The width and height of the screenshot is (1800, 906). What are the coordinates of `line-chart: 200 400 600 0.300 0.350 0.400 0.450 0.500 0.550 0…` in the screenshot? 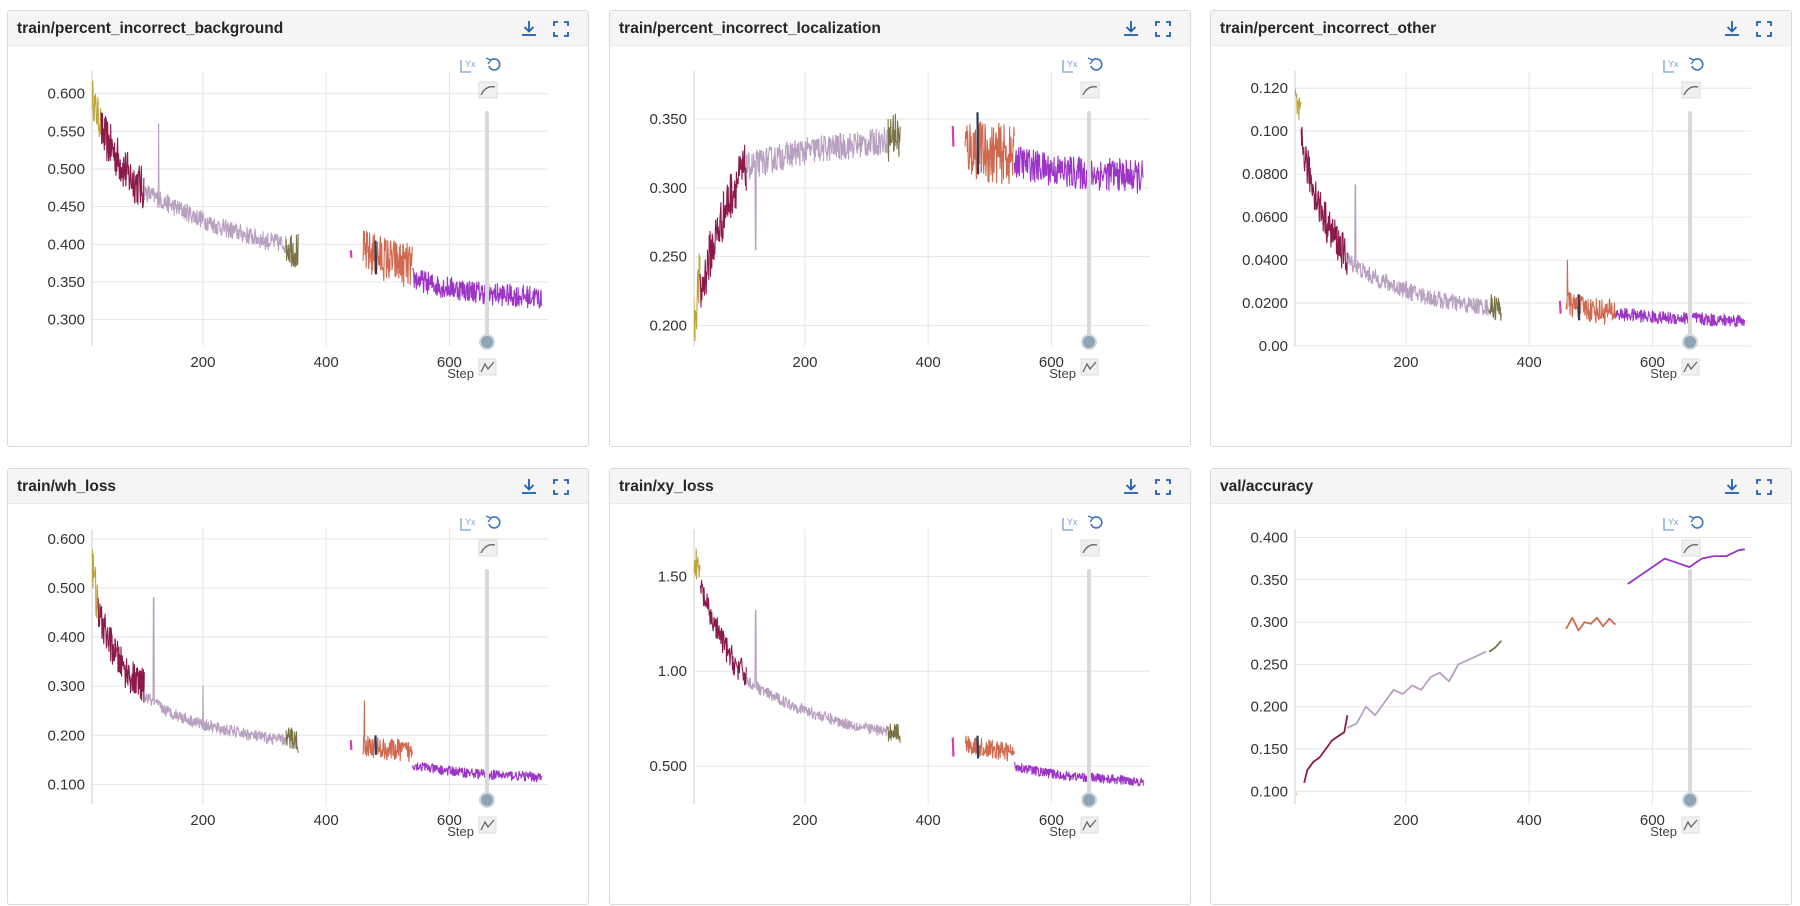 It's located at (299, 246).